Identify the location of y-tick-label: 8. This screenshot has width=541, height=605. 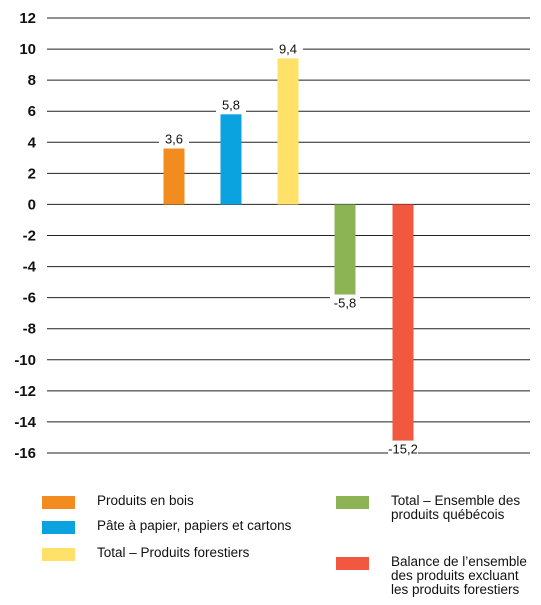
(32, 80).